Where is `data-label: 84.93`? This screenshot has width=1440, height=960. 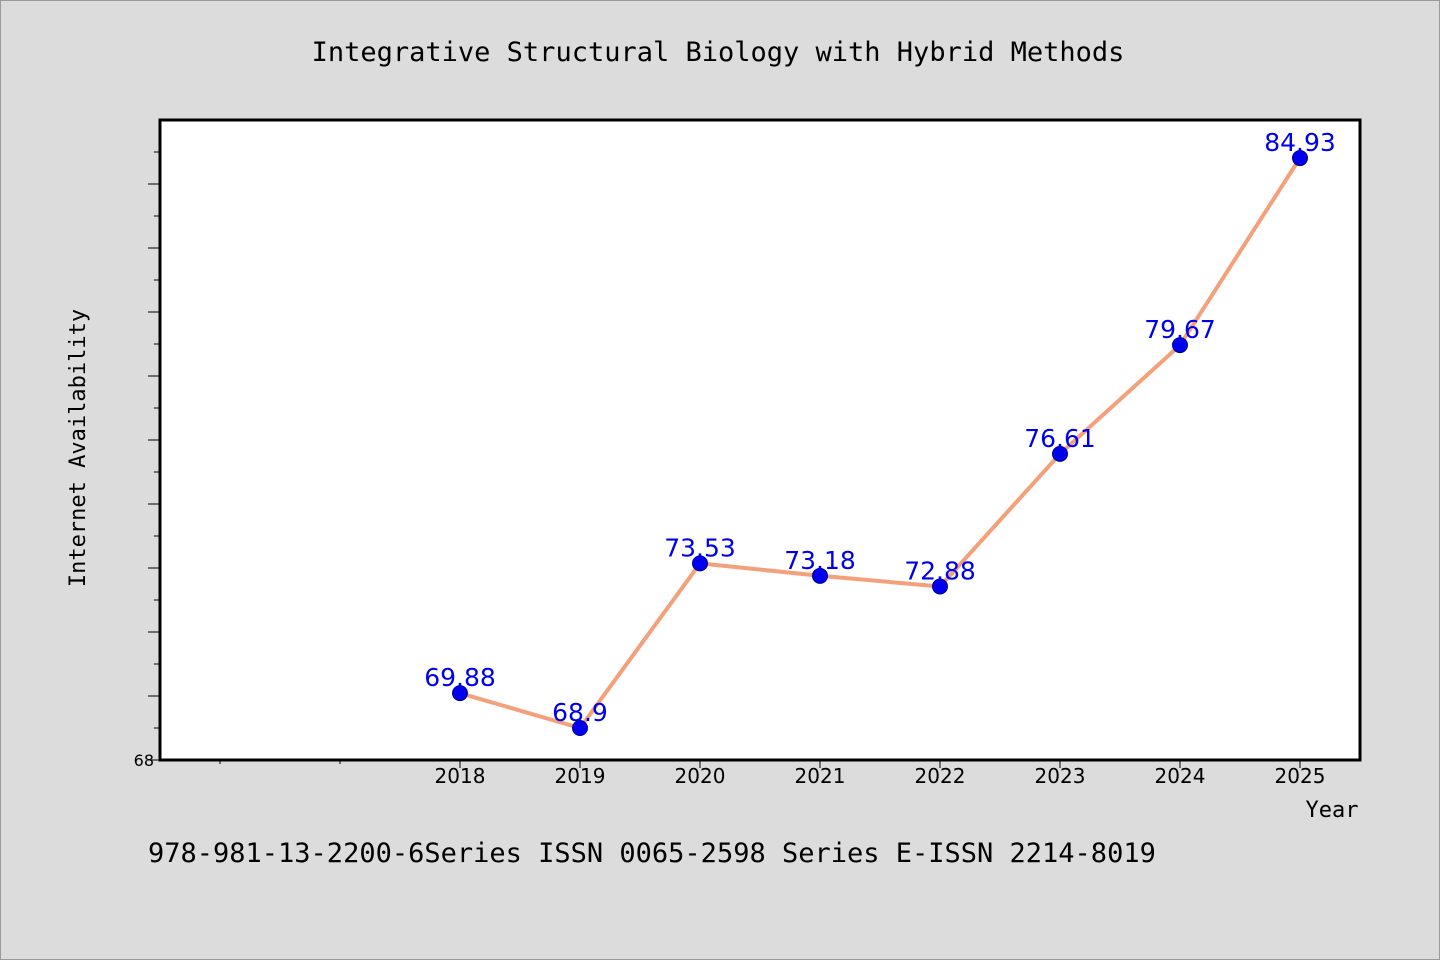 data-label: 84.93 is located at coordinates (1300, 142).